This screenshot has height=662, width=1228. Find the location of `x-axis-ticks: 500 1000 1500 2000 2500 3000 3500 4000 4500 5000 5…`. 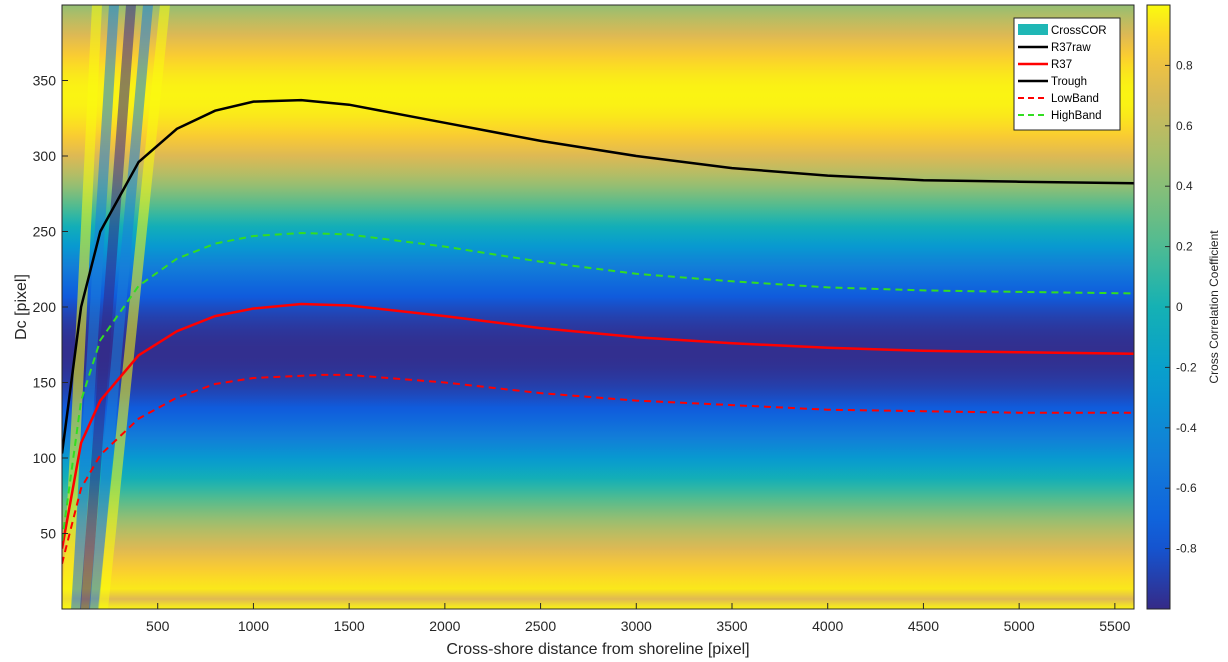

x-axis-ticks: 500 1000 1500 2000 2500 3000 3500 4000 4500 5000 5… is located at coordinates (638, 618).